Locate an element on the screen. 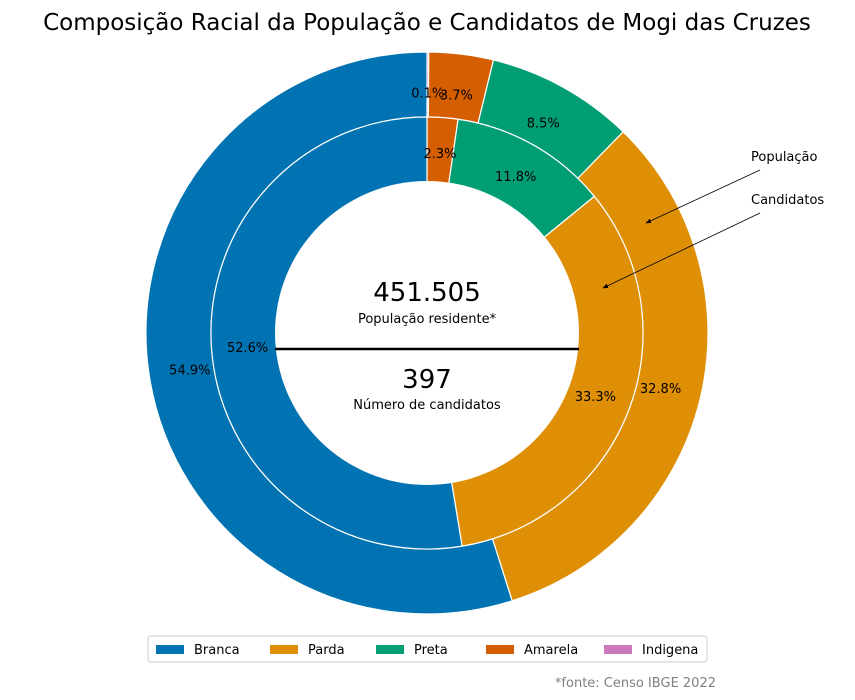 The image size is (855, 700). legend-item-parda: Parda is located at coordinates (307, 650).